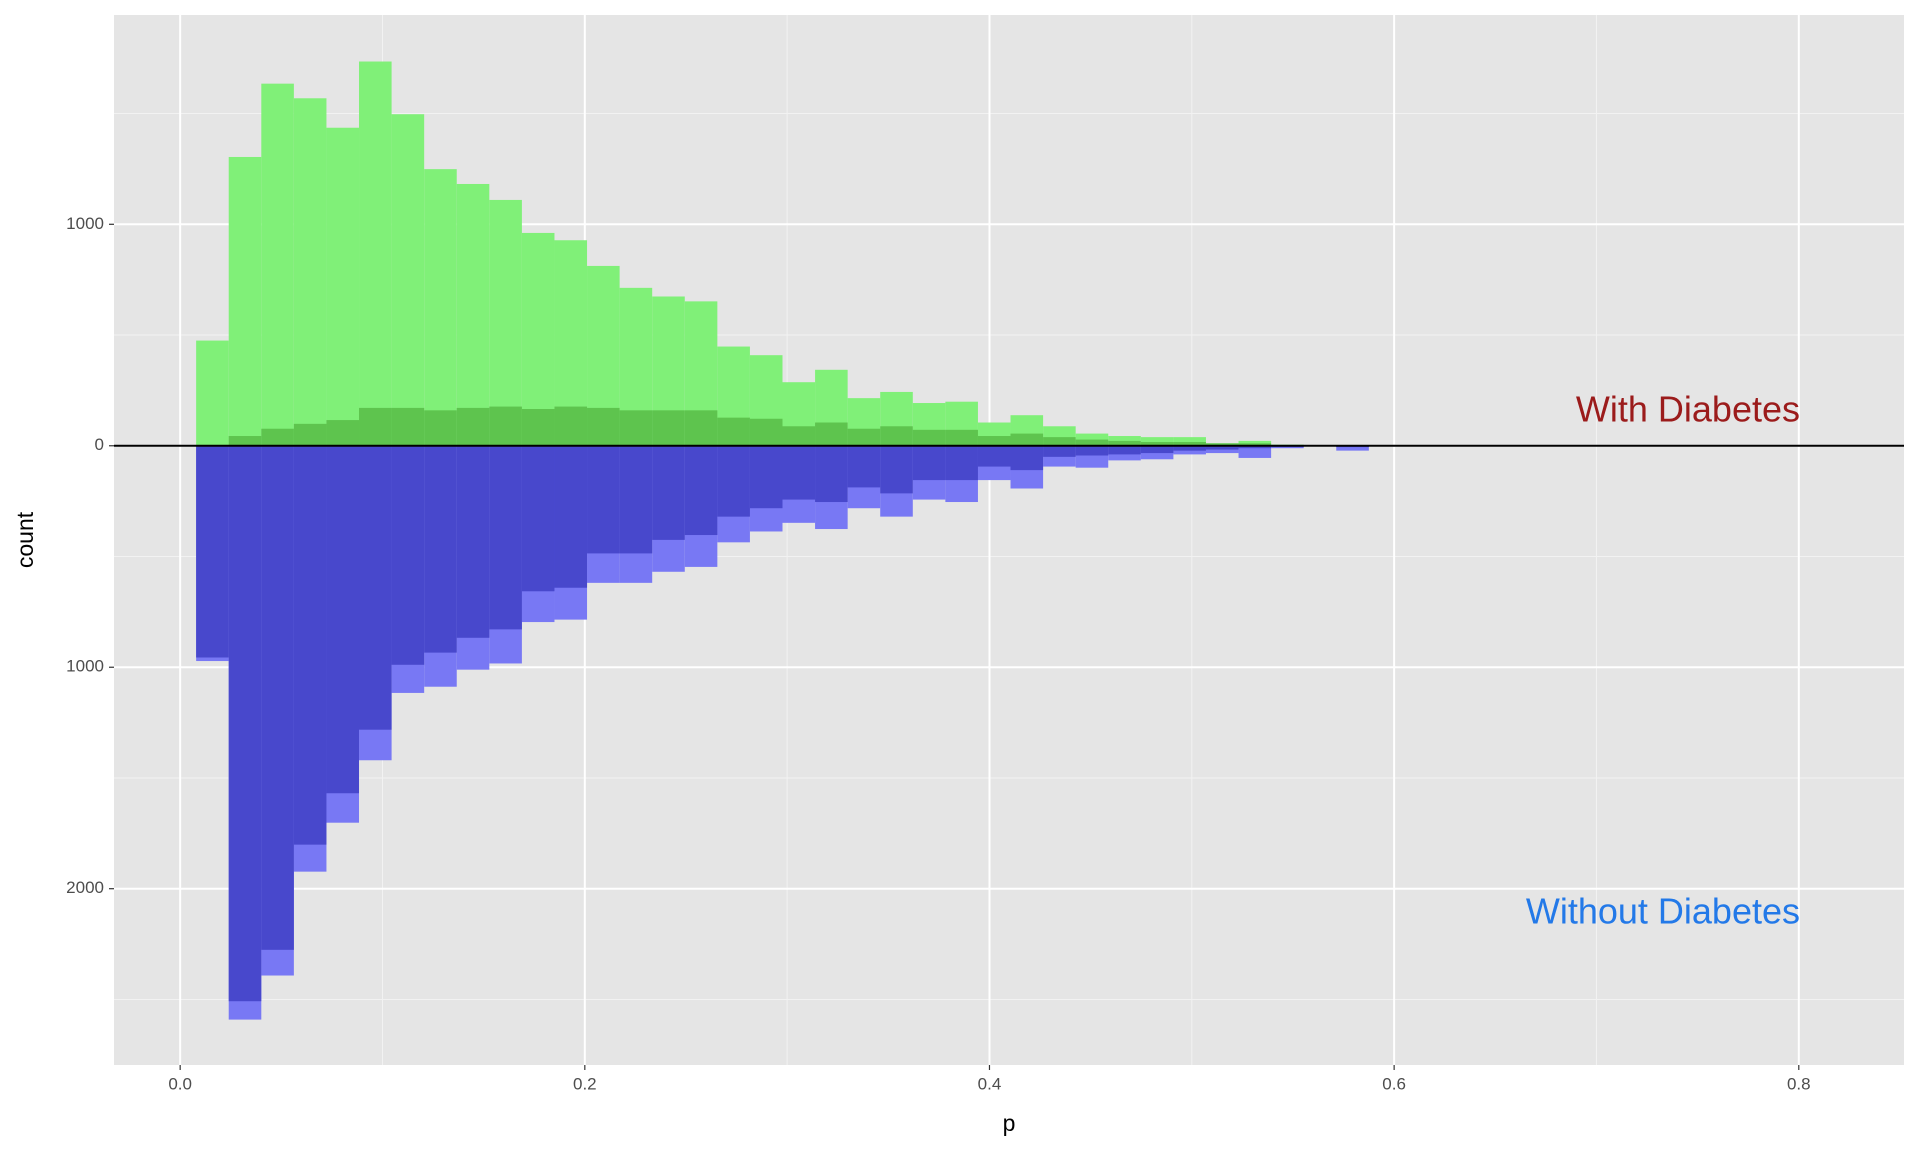 The width and height of the screenshot is (1920, 1157). What do you see at coordinates (99, 444) in the screenshot?
I see `y-tick-label: 0` at bounding box center [99, 444].